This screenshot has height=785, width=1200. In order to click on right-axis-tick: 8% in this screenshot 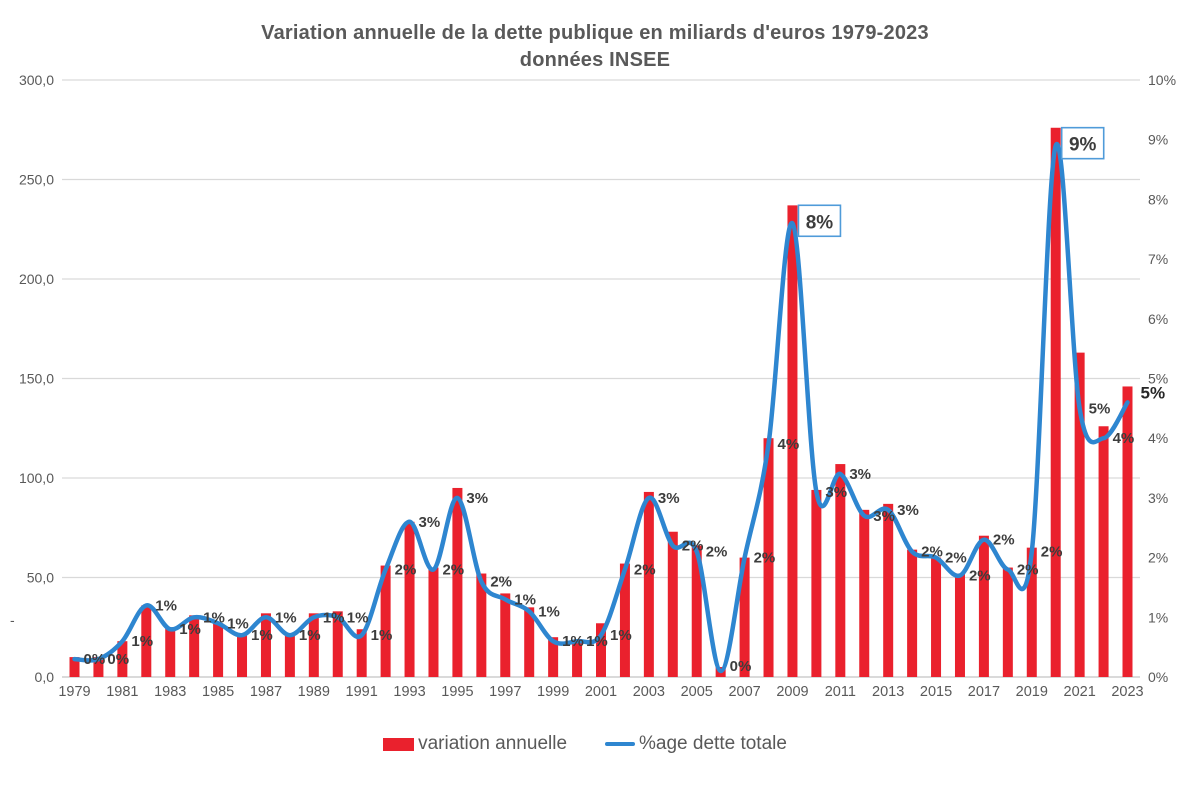, I will do `click(1158, 199)`.